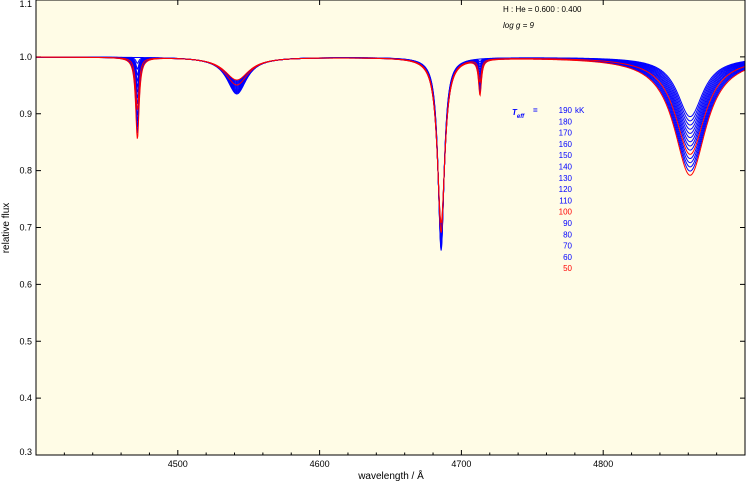  Describe the element at coordinates (518, 25) in the screenshot. I see `logg-annotation: log g = 9` at that location.